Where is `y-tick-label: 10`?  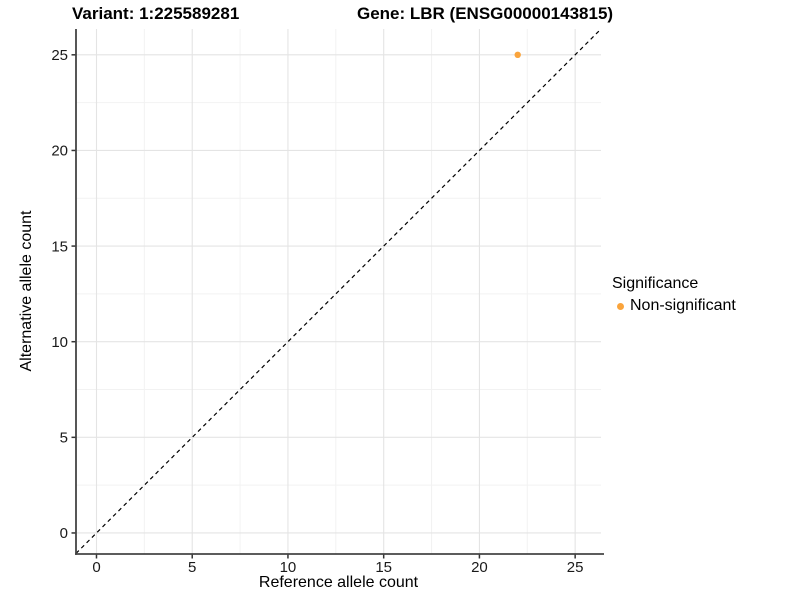 y-tick-label: 10 is located at coordinates (59, 342).